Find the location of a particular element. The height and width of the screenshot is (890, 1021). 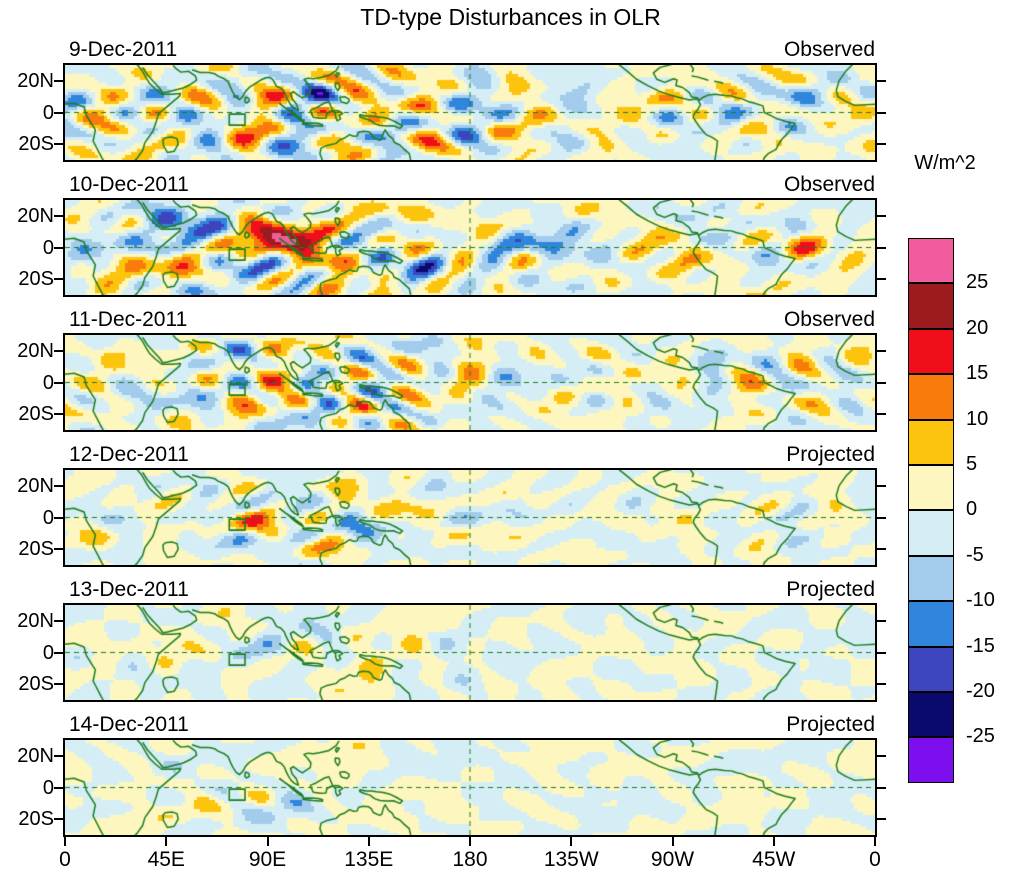

panel-date-label: 13-Dec-2011 is located at coordinates (129, 589).